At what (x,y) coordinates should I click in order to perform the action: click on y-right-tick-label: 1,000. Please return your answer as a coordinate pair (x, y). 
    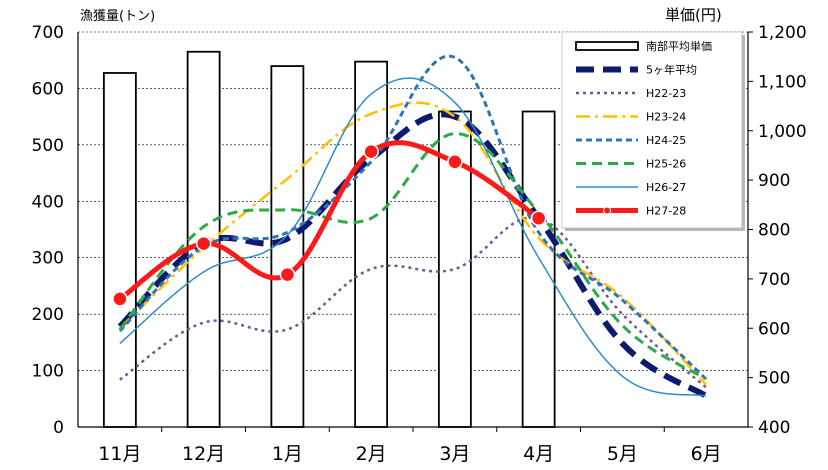
    Looking at the image, I should click on (782, 132).